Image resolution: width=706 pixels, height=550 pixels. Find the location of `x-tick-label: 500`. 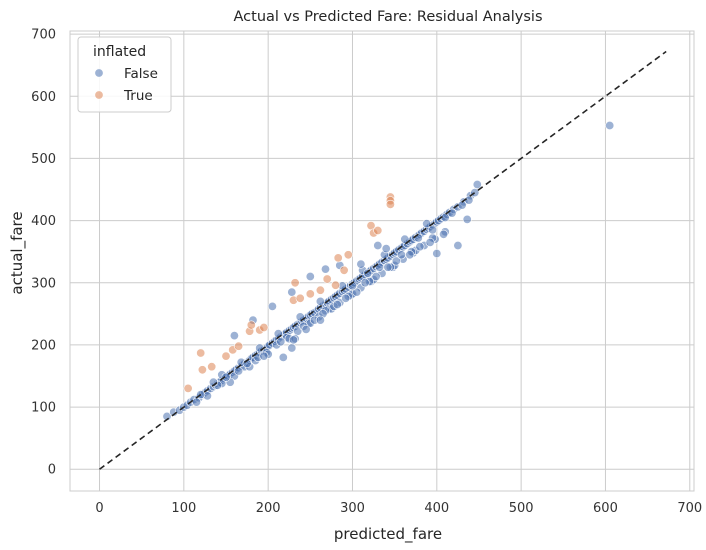

x-tick-label: 500 is located at coordinates (521, 508).